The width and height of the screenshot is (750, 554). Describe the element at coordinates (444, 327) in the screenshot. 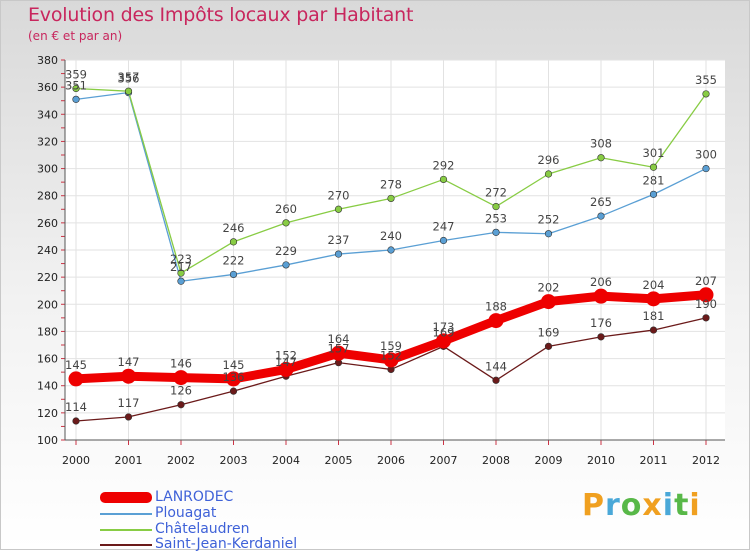

I see `data-label: 173` at that location.